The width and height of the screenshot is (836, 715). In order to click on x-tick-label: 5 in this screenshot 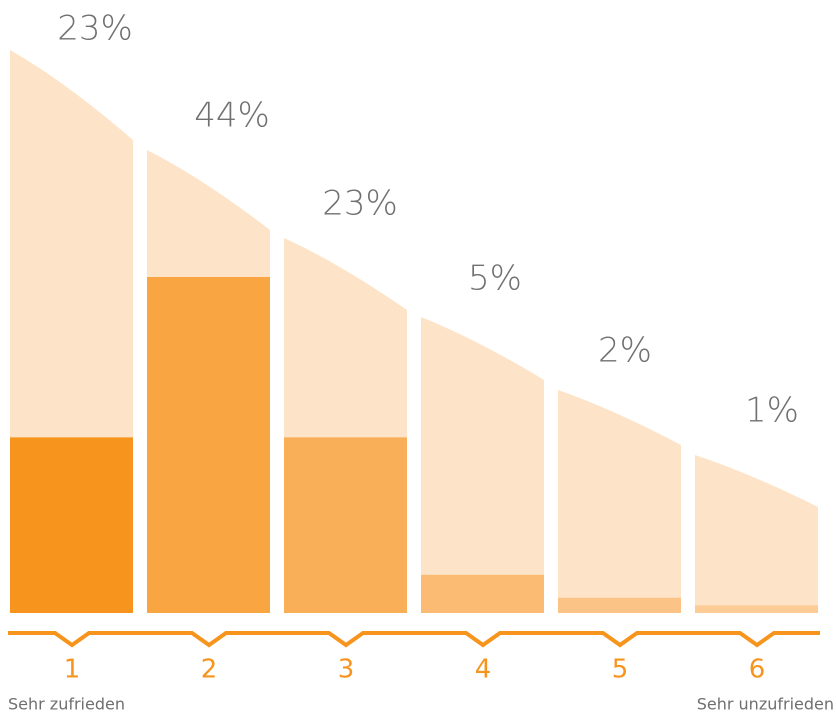, I will do `click(620, 670)`.